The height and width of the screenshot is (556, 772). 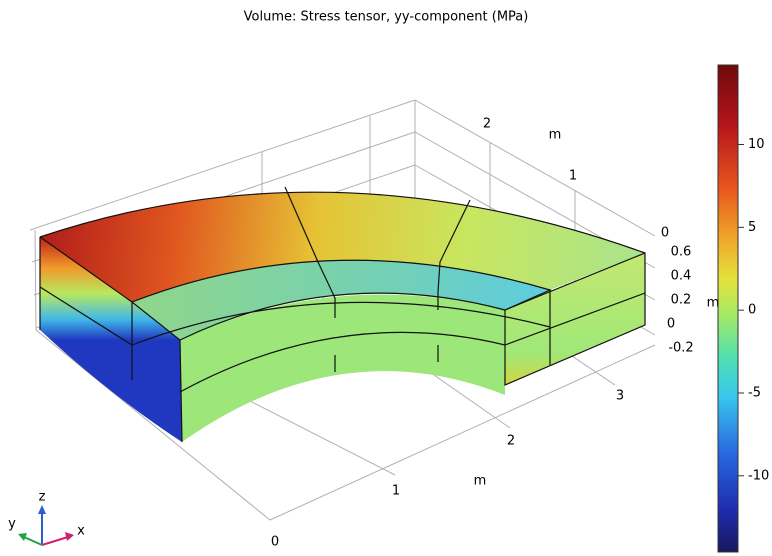 What do you see at coordinates (487, 124) in the screenshot?
I see `y-tick-label: 2` at bounding box center [487, 124].